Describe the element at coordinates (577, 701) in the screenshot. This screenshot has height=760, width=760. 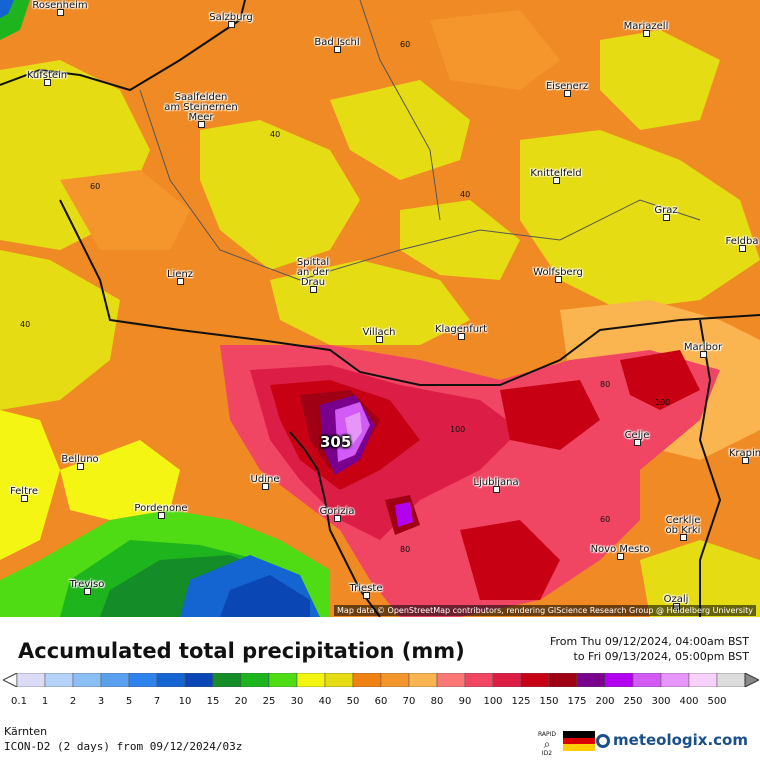
I see `scale-tick: 175` at that location.